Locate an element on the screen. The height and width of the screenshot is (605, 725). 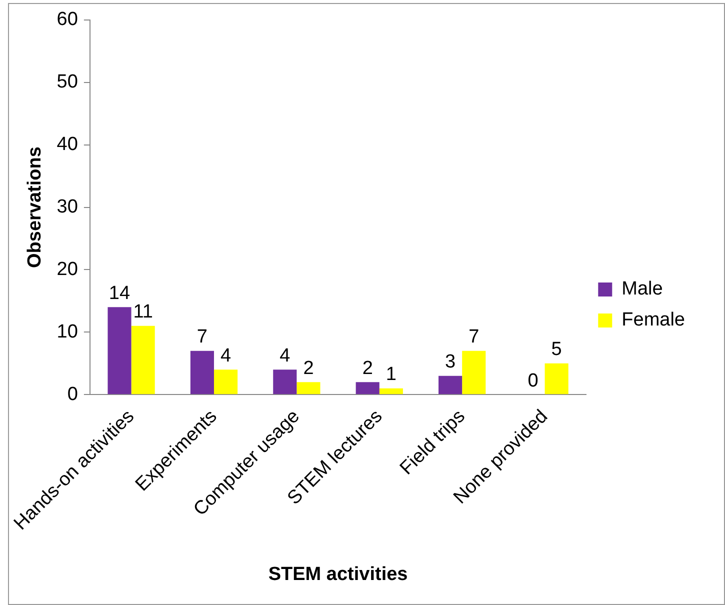
data-label: 11 is located at coordinates (143, 312).